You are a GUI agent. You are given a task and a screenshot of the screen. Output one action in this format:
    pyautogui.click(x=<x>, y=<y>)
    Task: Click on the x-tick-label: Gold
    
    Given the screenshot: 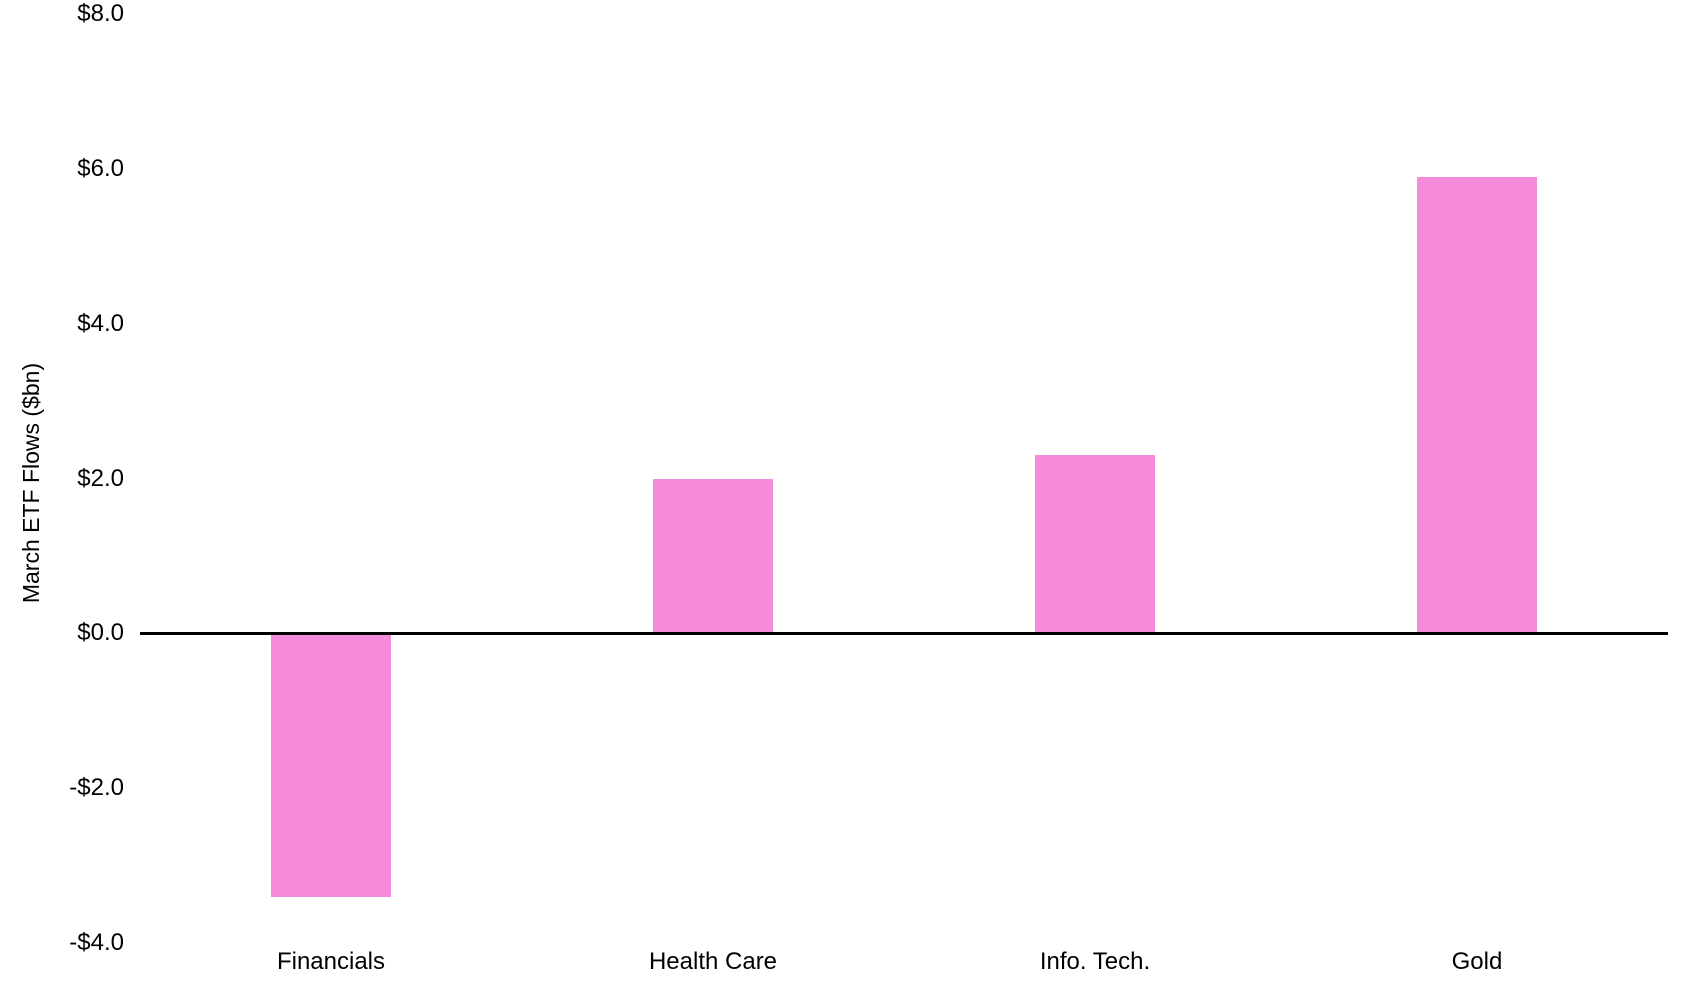 What is the action you would take?
    pyautogui.click(x=1477, y=961)
    